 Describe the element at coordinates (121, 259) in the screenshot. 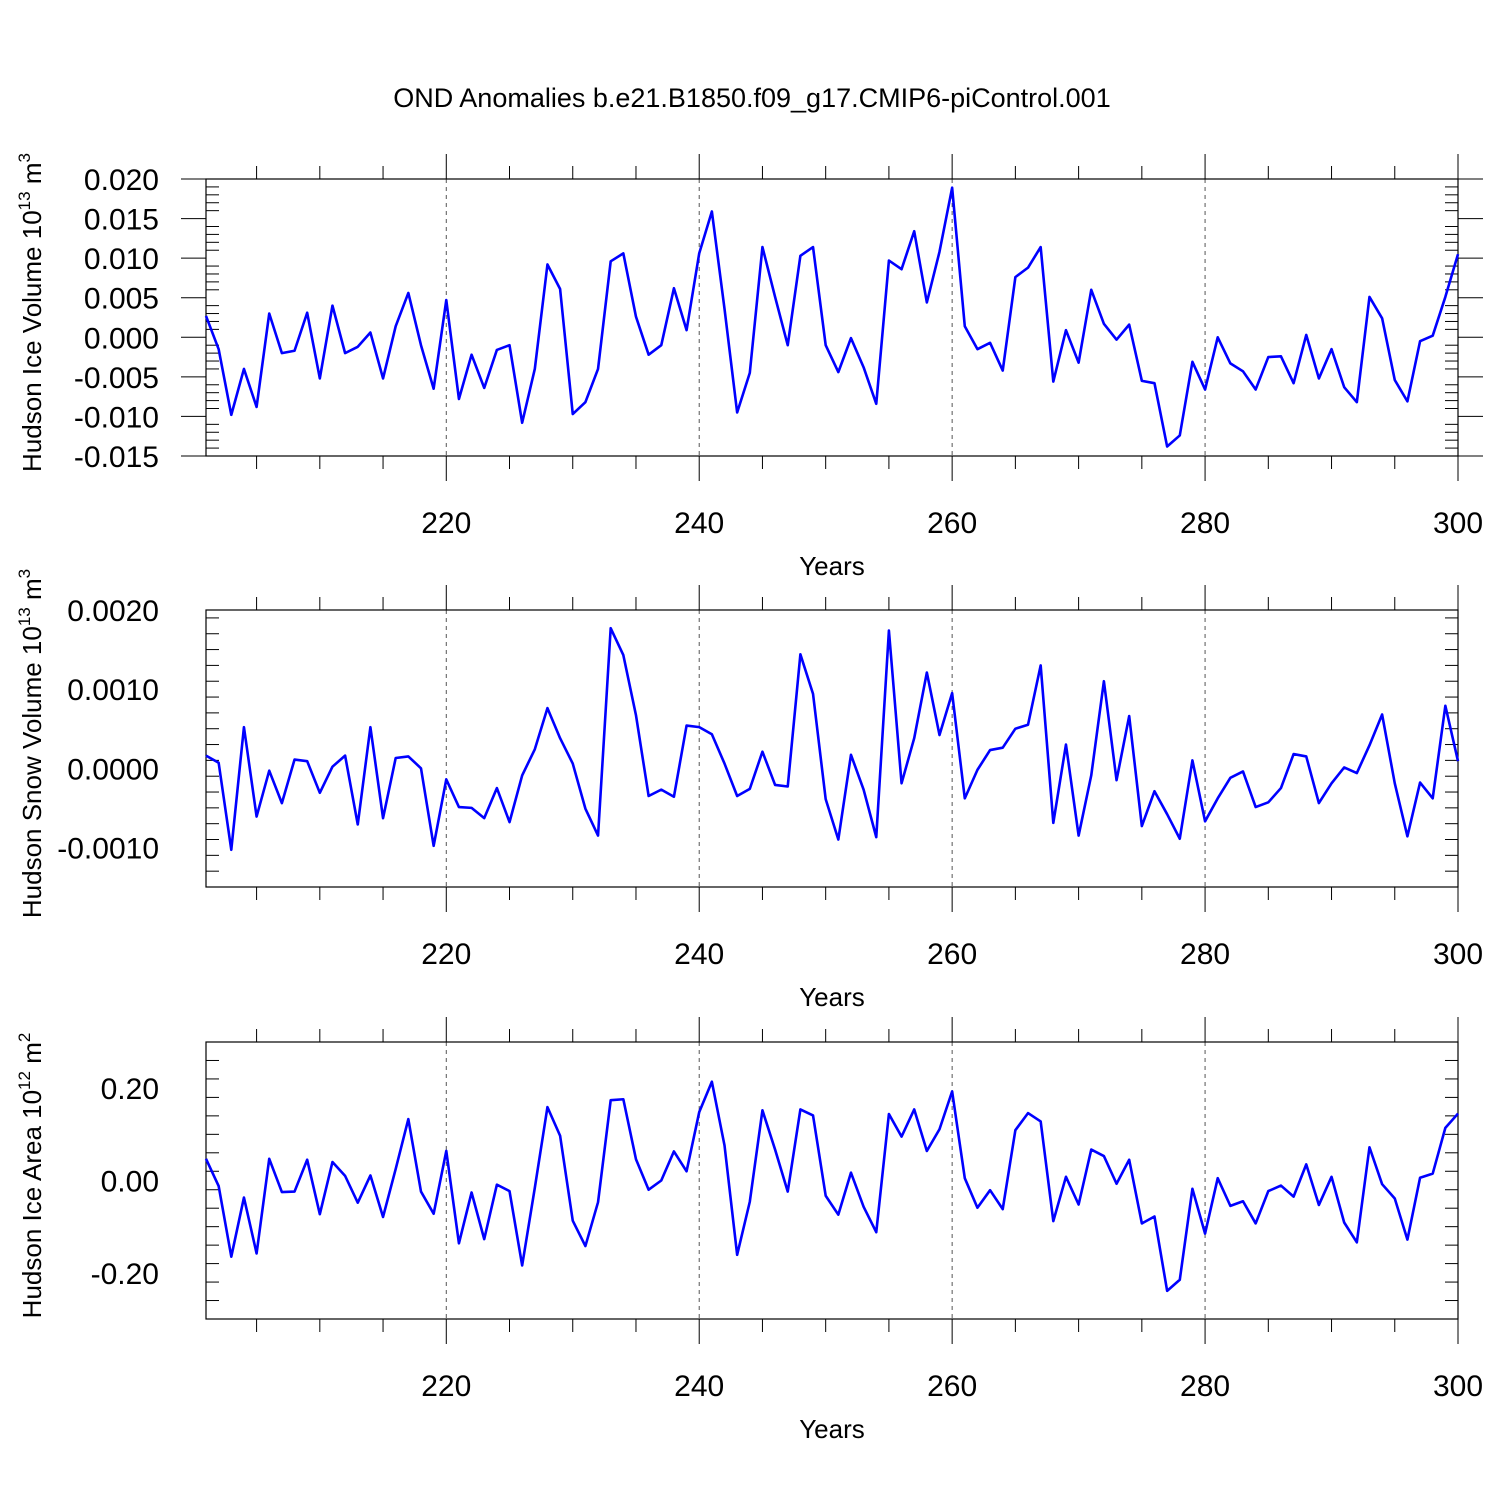

I see `y-tick-label: 0.010` at that location.